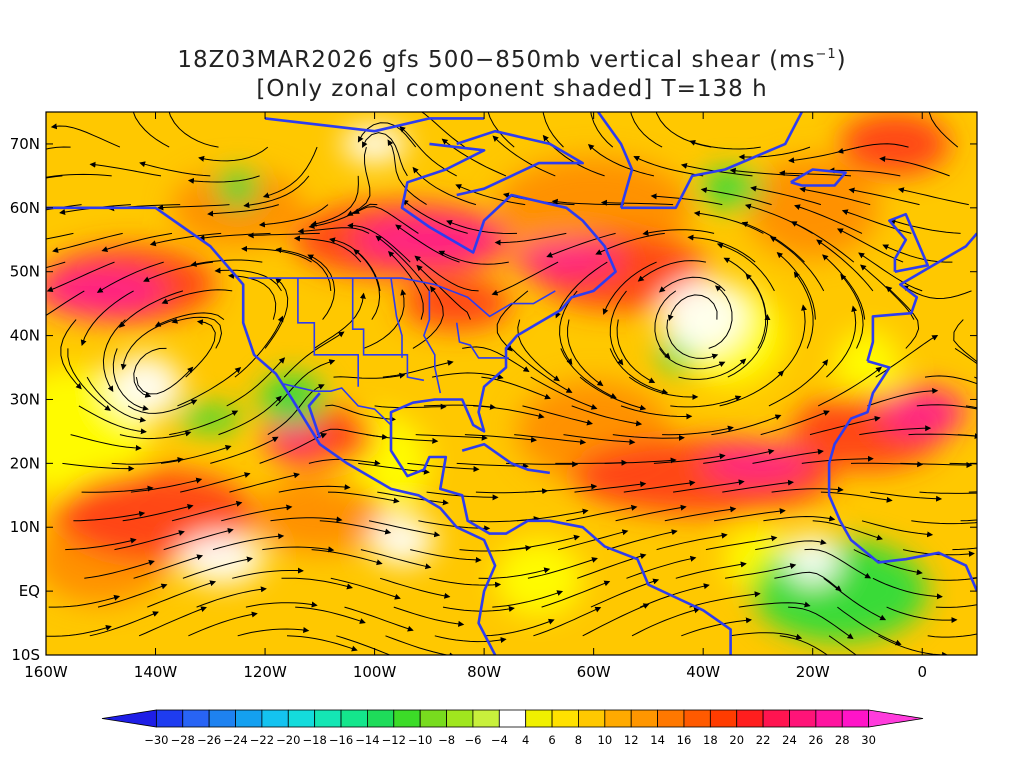 The width and height of the screenshot is (1024, 768). What do you see at coordinates (902, 475) in the screenshot?
I see `coastline` at bounding box center [902, 475].